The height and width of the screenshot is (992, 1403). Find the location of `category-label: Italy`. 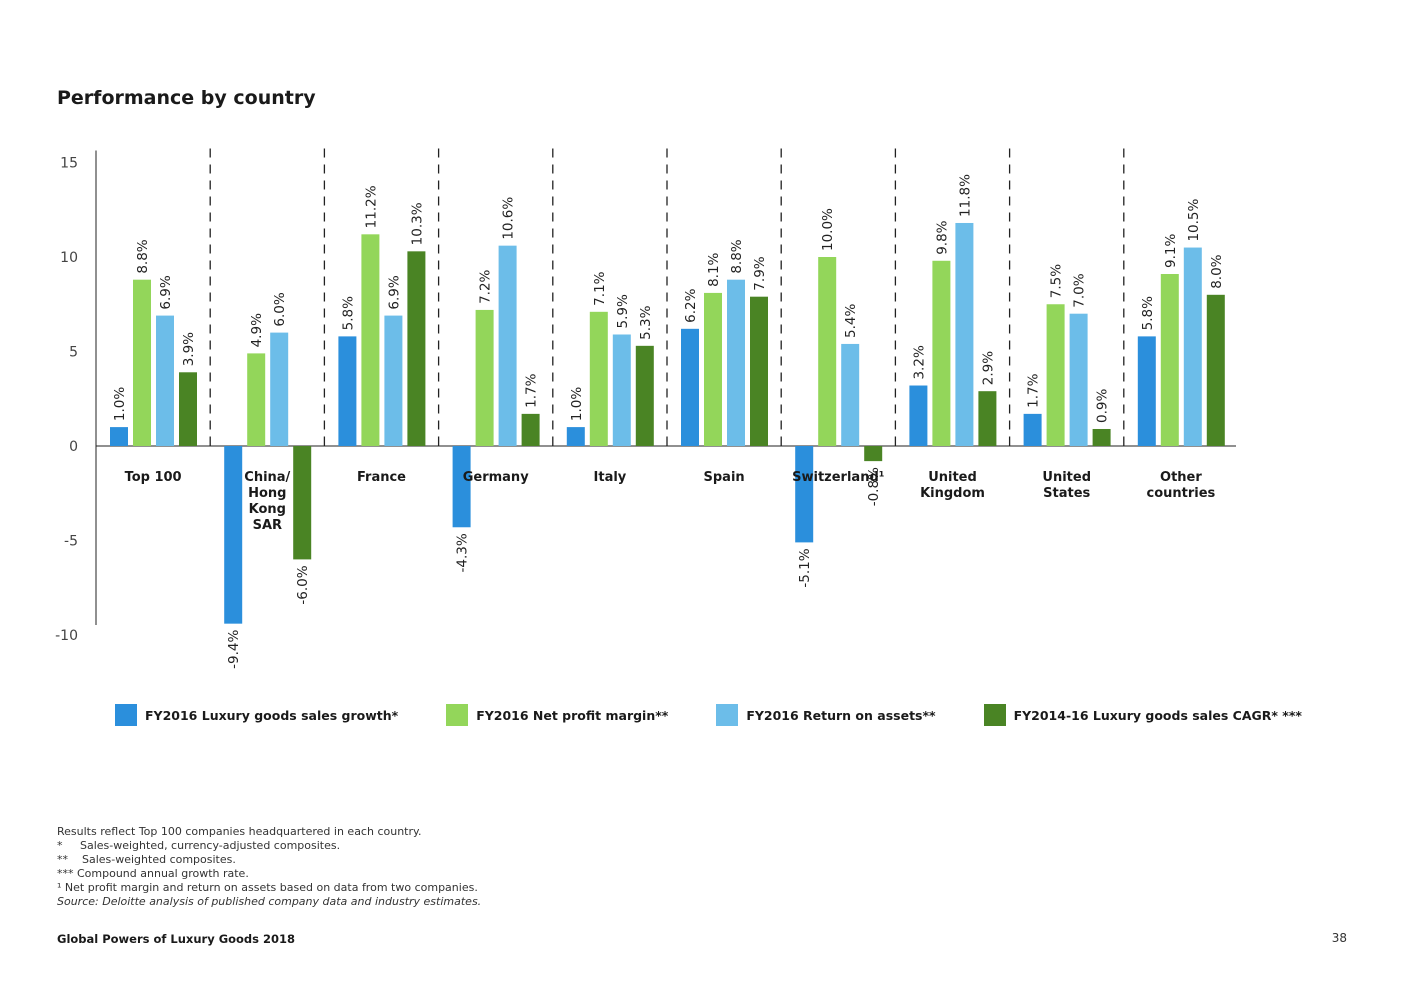

category-label: Italy is located at coordinates (610, 477).